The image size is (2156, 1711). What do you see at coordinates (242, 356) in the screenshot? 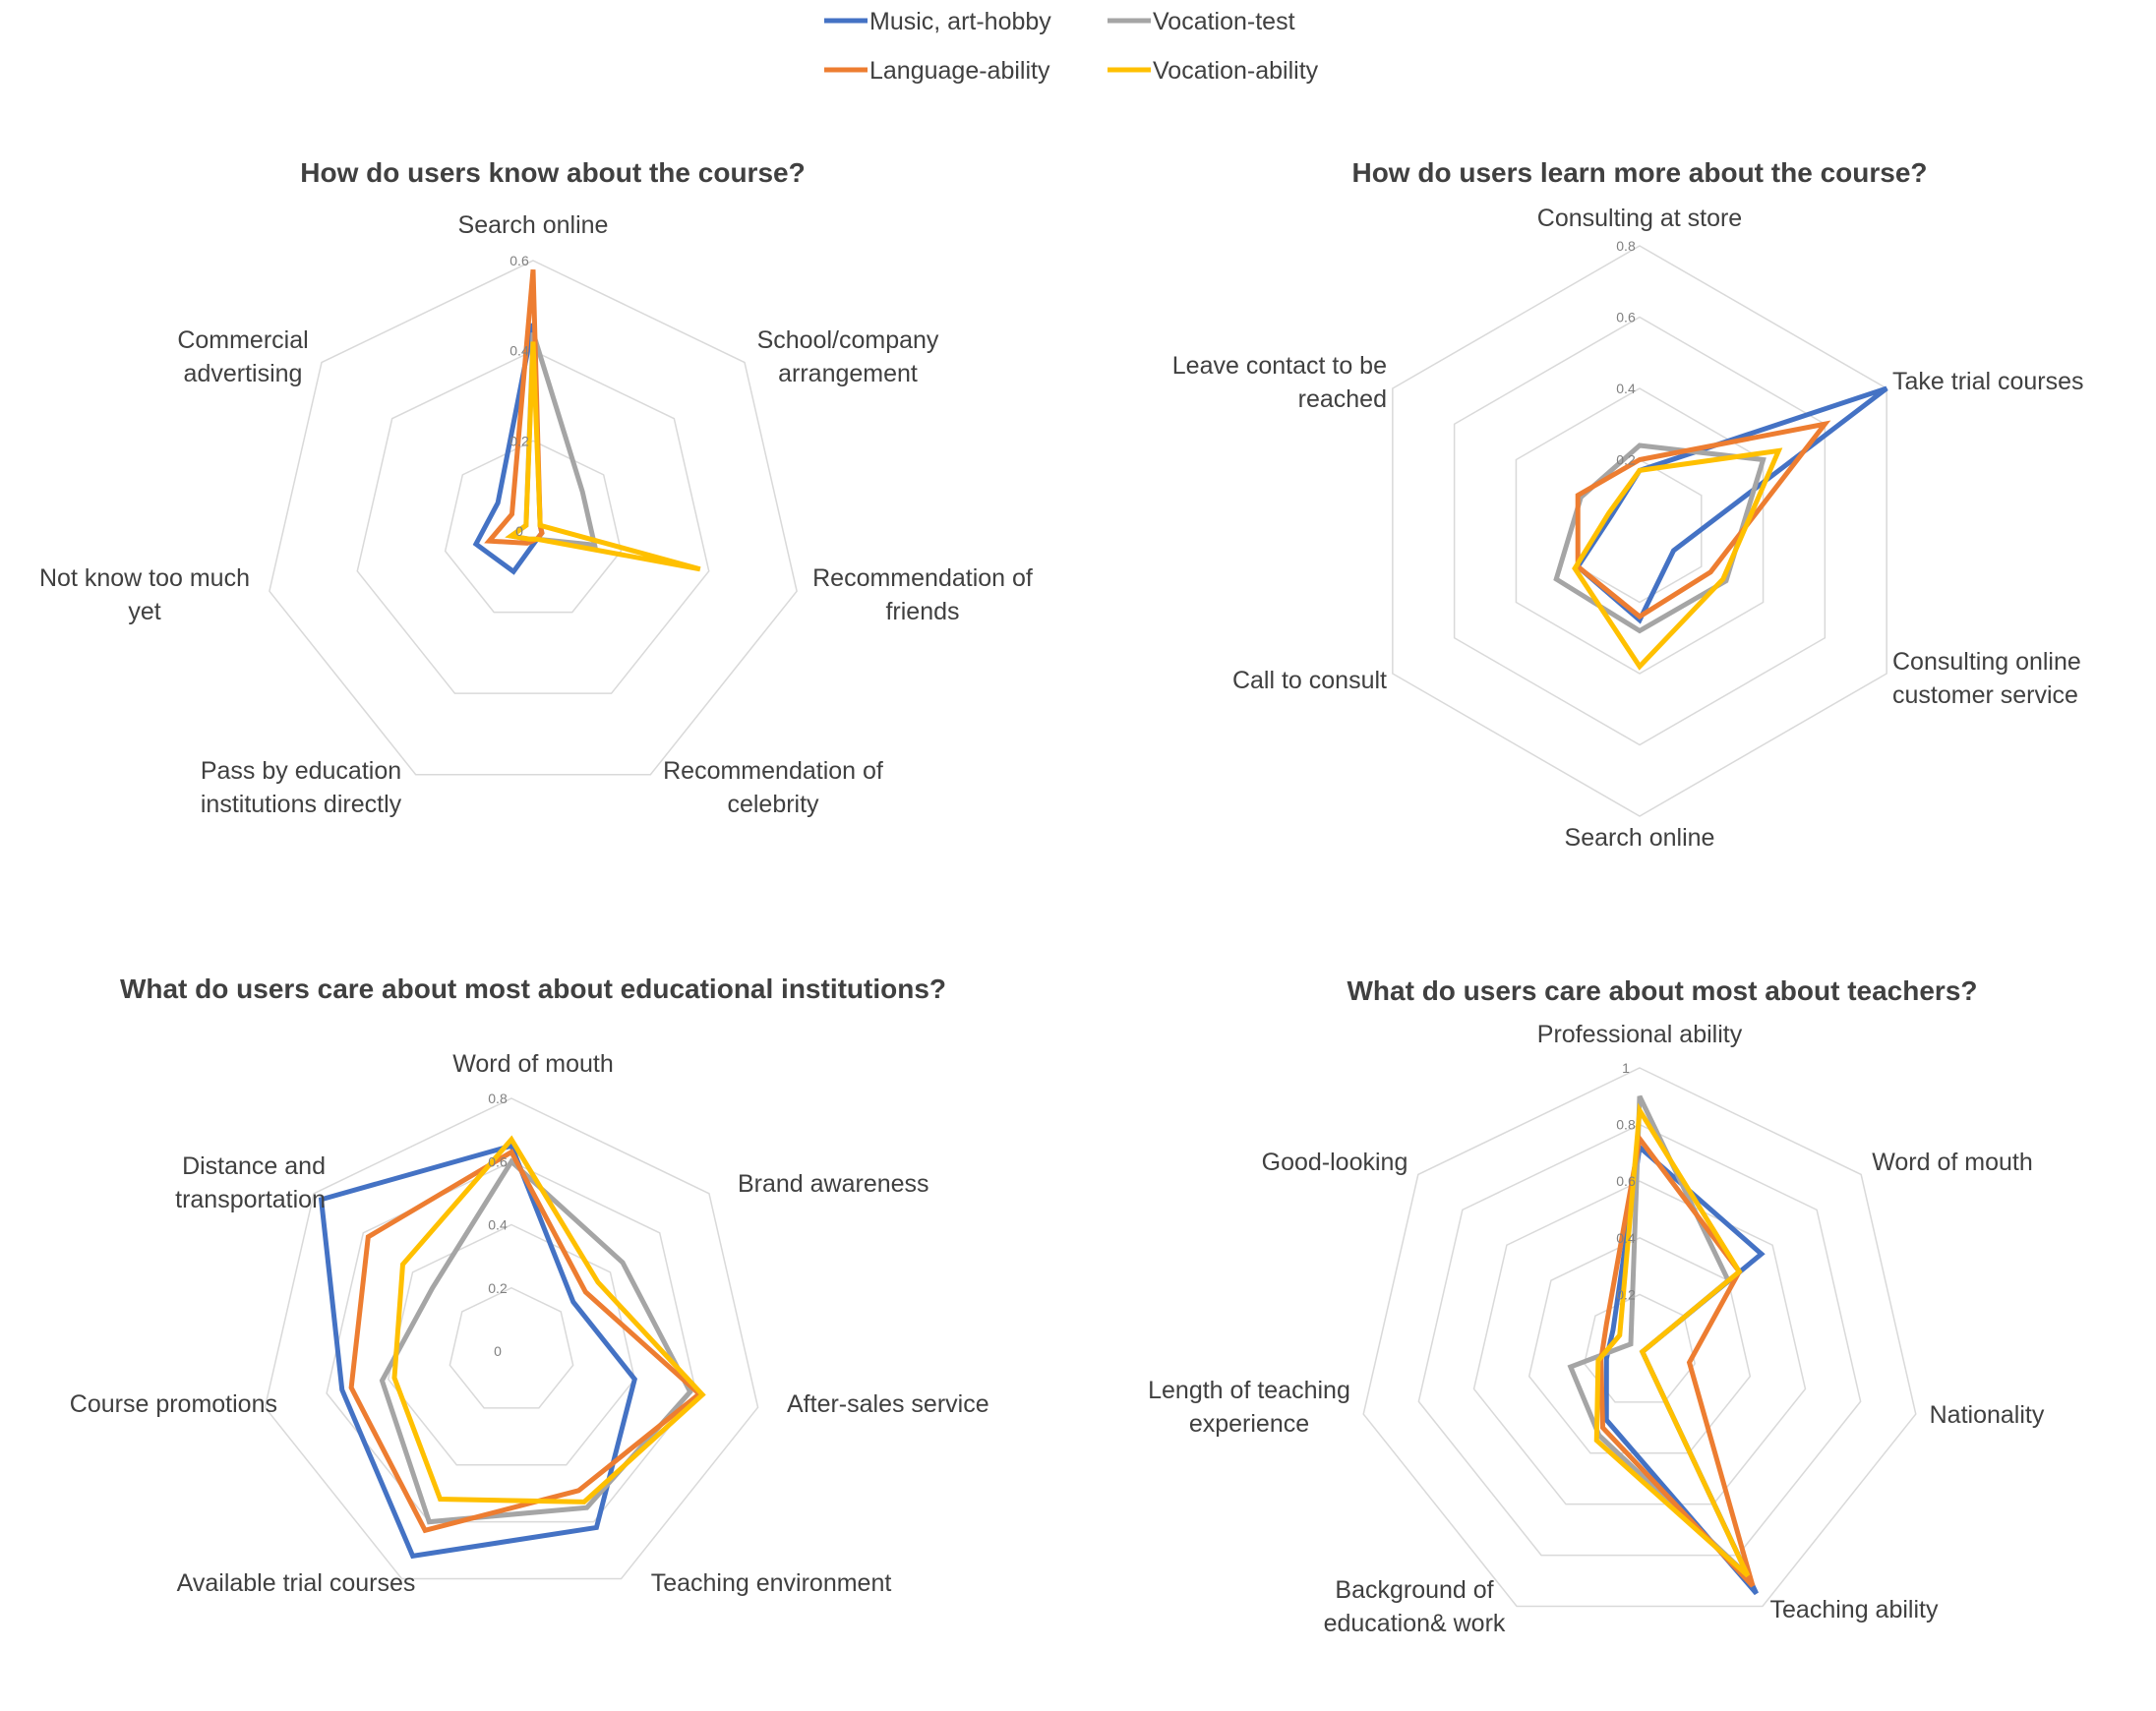
I see `category-label: Commercial advertising` at bounding box center [242, 356].